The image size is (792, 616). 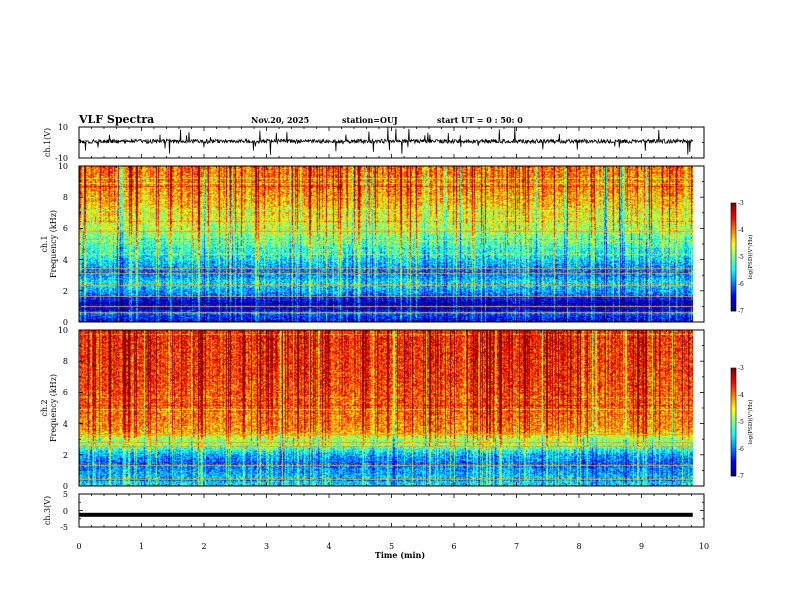 What do you see at coordinates (370, 120) in the screenshot?
I see `station-label: station=OUJ` at bounding box center [370, 120].